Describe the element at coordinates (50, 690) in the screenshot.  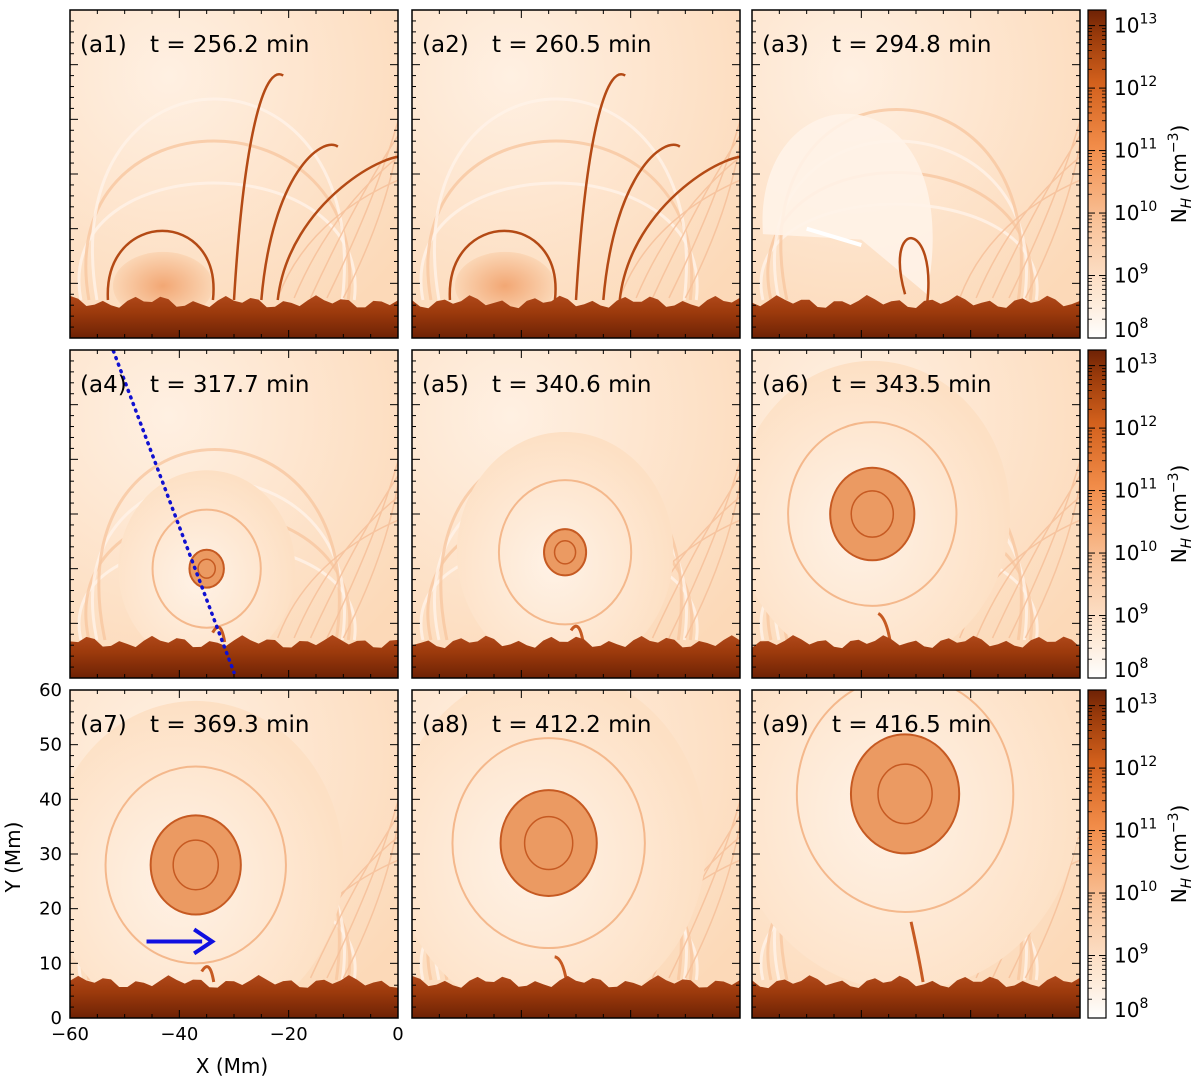
I see `y-tick-label: 60` at that location.